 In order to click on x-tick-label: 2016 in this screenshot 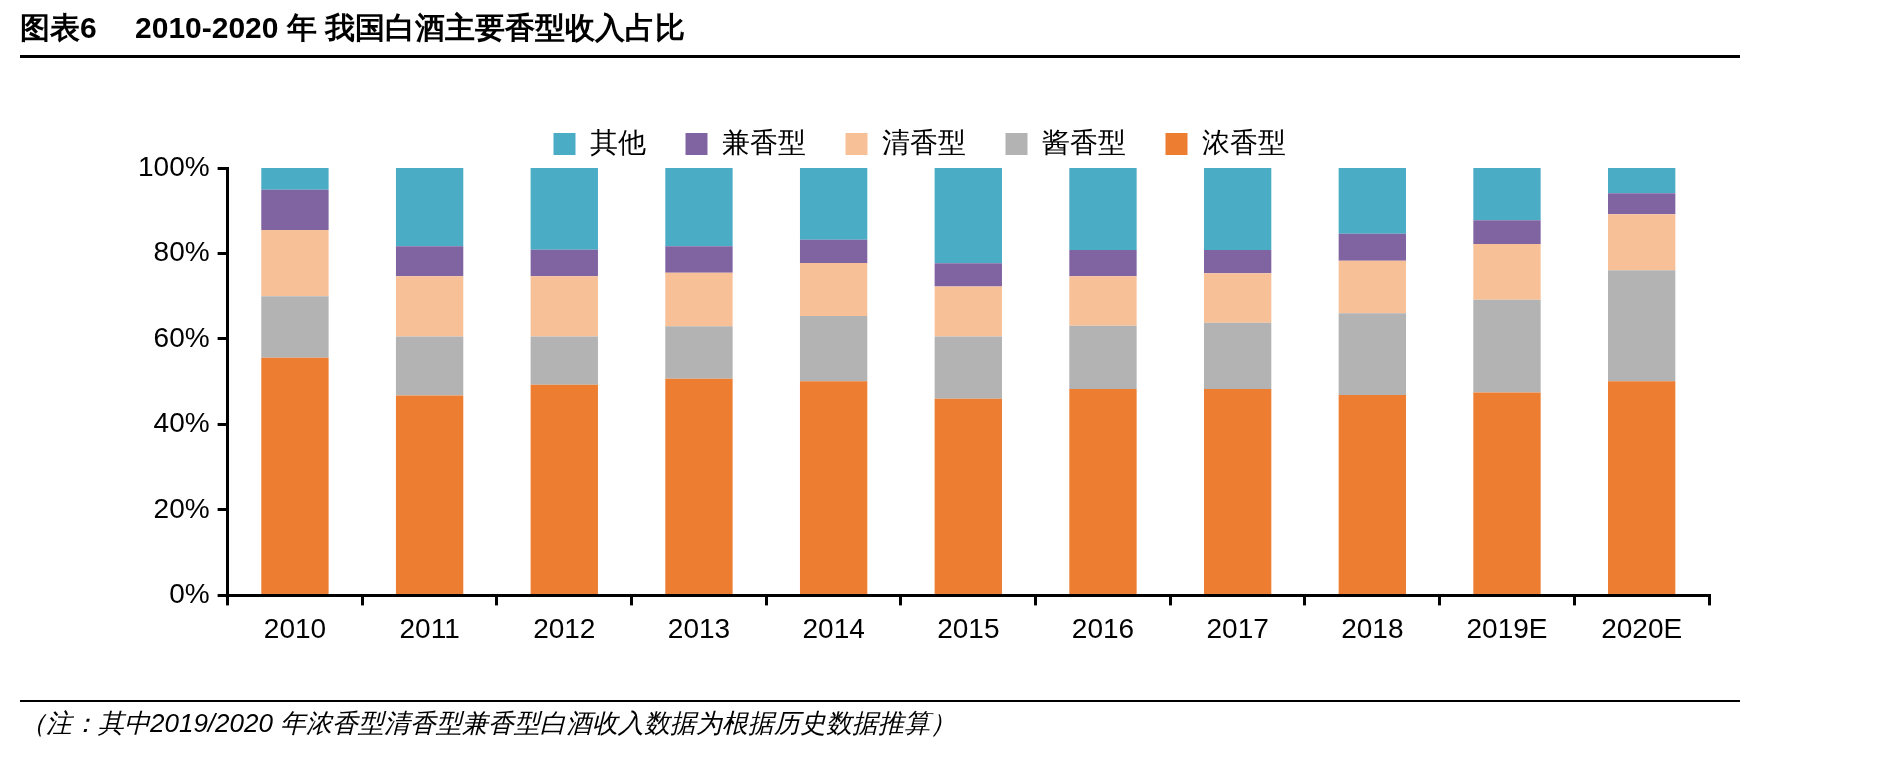, I will do `click(1103, 628)`.